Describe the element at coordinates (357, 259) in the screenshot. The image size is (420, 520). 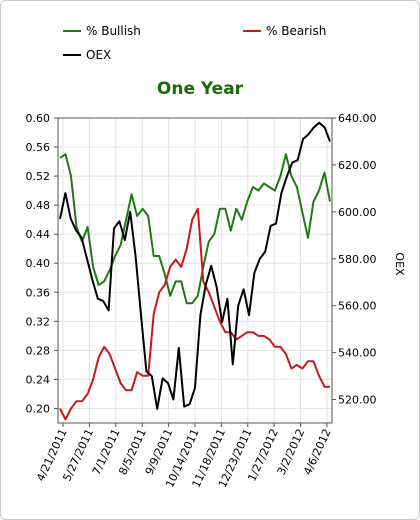
I see `right-tick-label: 580.00` at that location.